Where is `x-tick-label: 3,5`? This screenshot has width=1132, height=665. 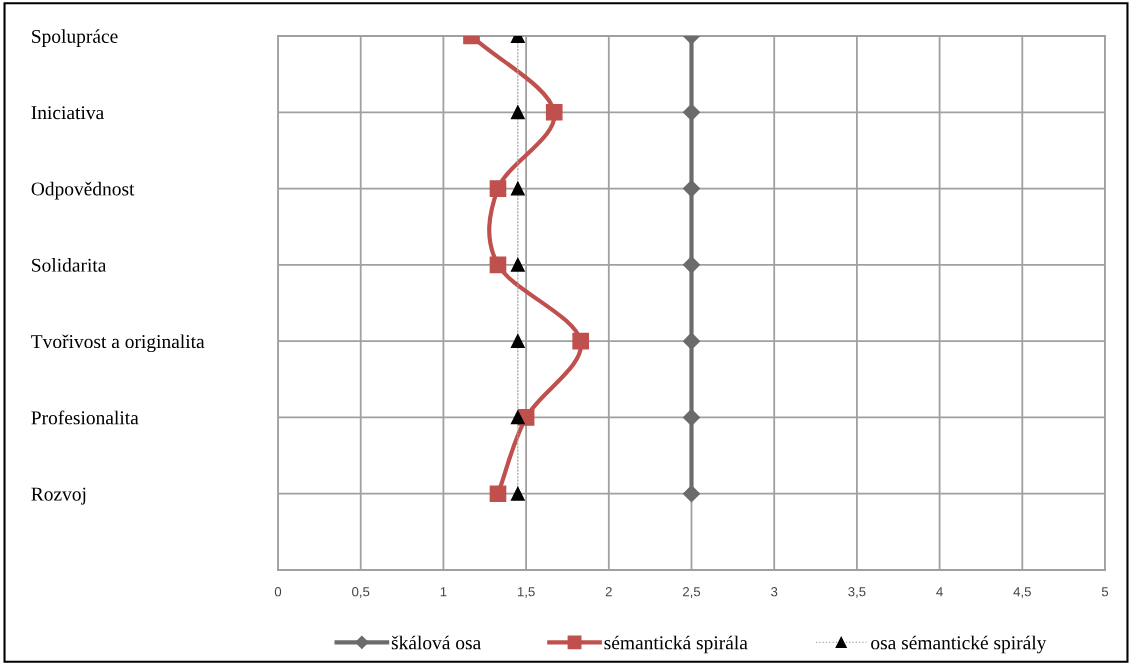
x-tick-label: 3,5 is located at coordinates (857, 592).